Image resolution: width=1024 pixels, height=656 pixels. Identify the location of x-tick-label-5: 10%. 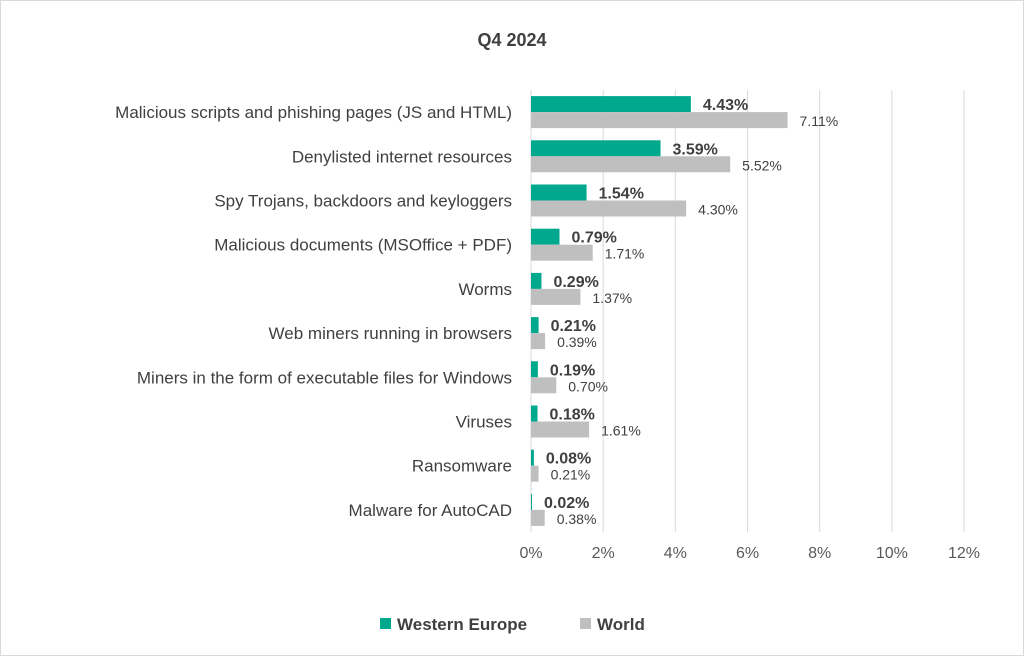
(892, 553).